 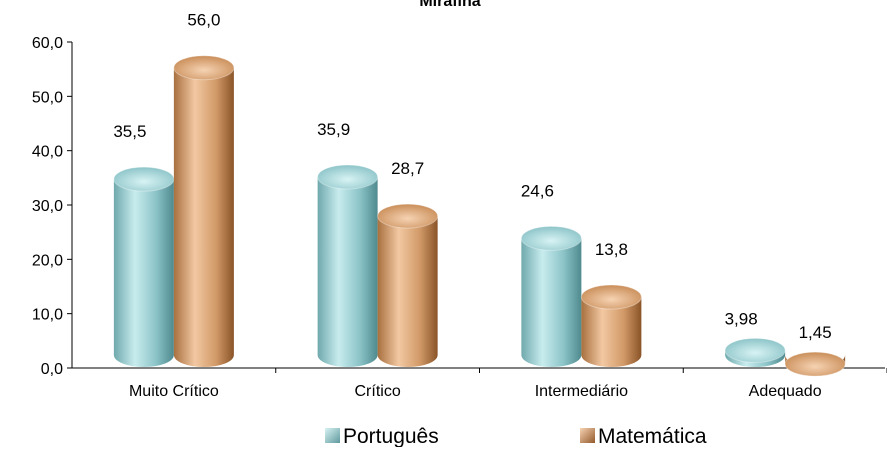 I want to click on data-label: 13,8, so click(x=611, y=249).